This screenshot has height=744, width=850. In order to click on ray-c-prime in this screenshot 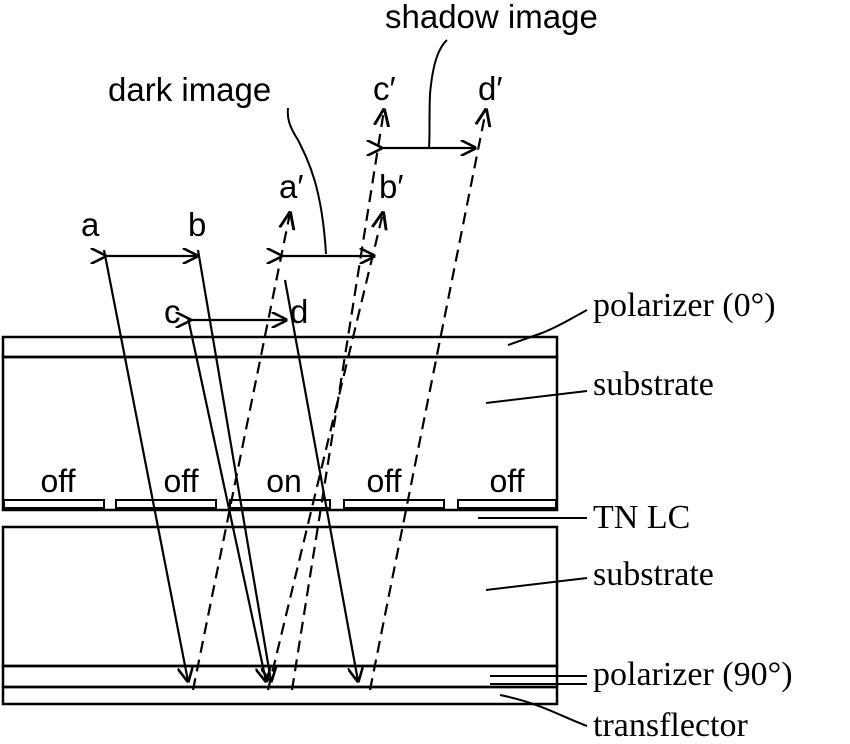, I will do `click(337, 400)`.